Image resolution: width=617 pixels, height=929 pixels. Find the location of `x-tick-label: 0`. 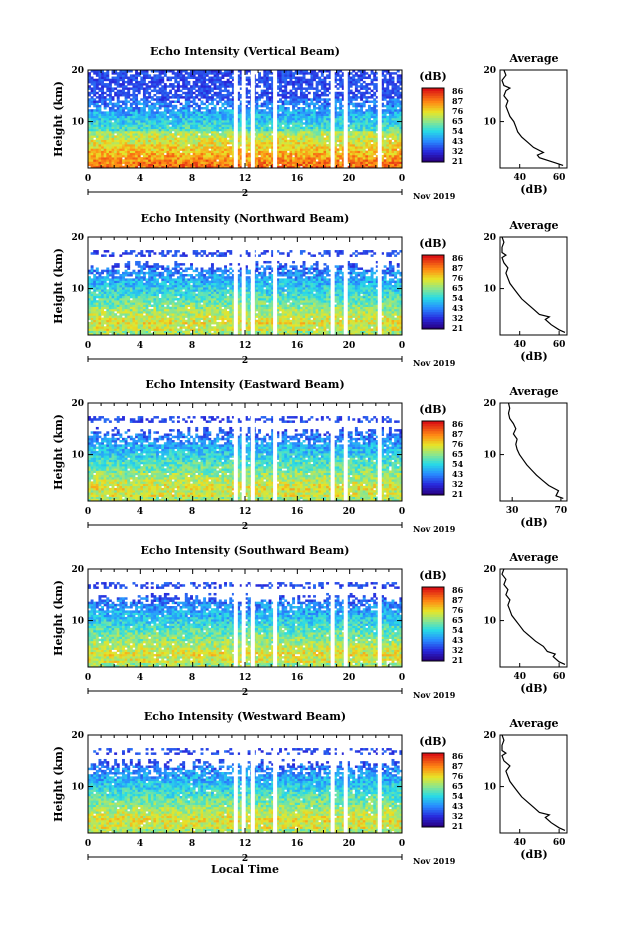

x-tick-label: 0 is located at coordinates (402, 179).